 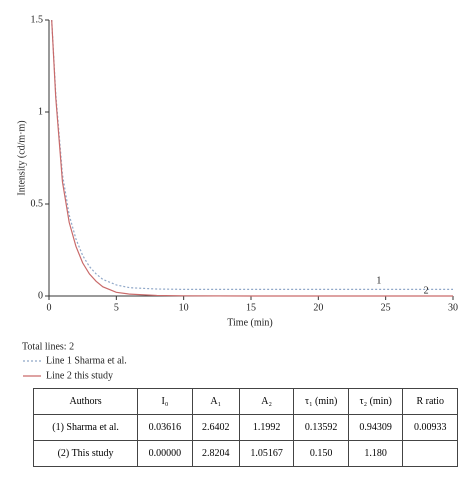 I want to click on table-cell: 2.6402, so click(x=215, y=427).